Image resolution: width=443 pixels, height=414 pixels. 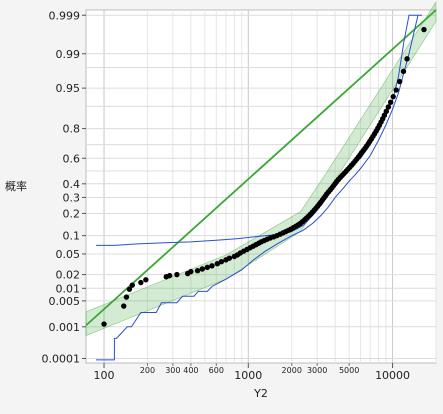 What do you see at coordinates (68, 54) in the screenshot?
I see `y-tick-label: 0.99` at bounding box center [68, 54].